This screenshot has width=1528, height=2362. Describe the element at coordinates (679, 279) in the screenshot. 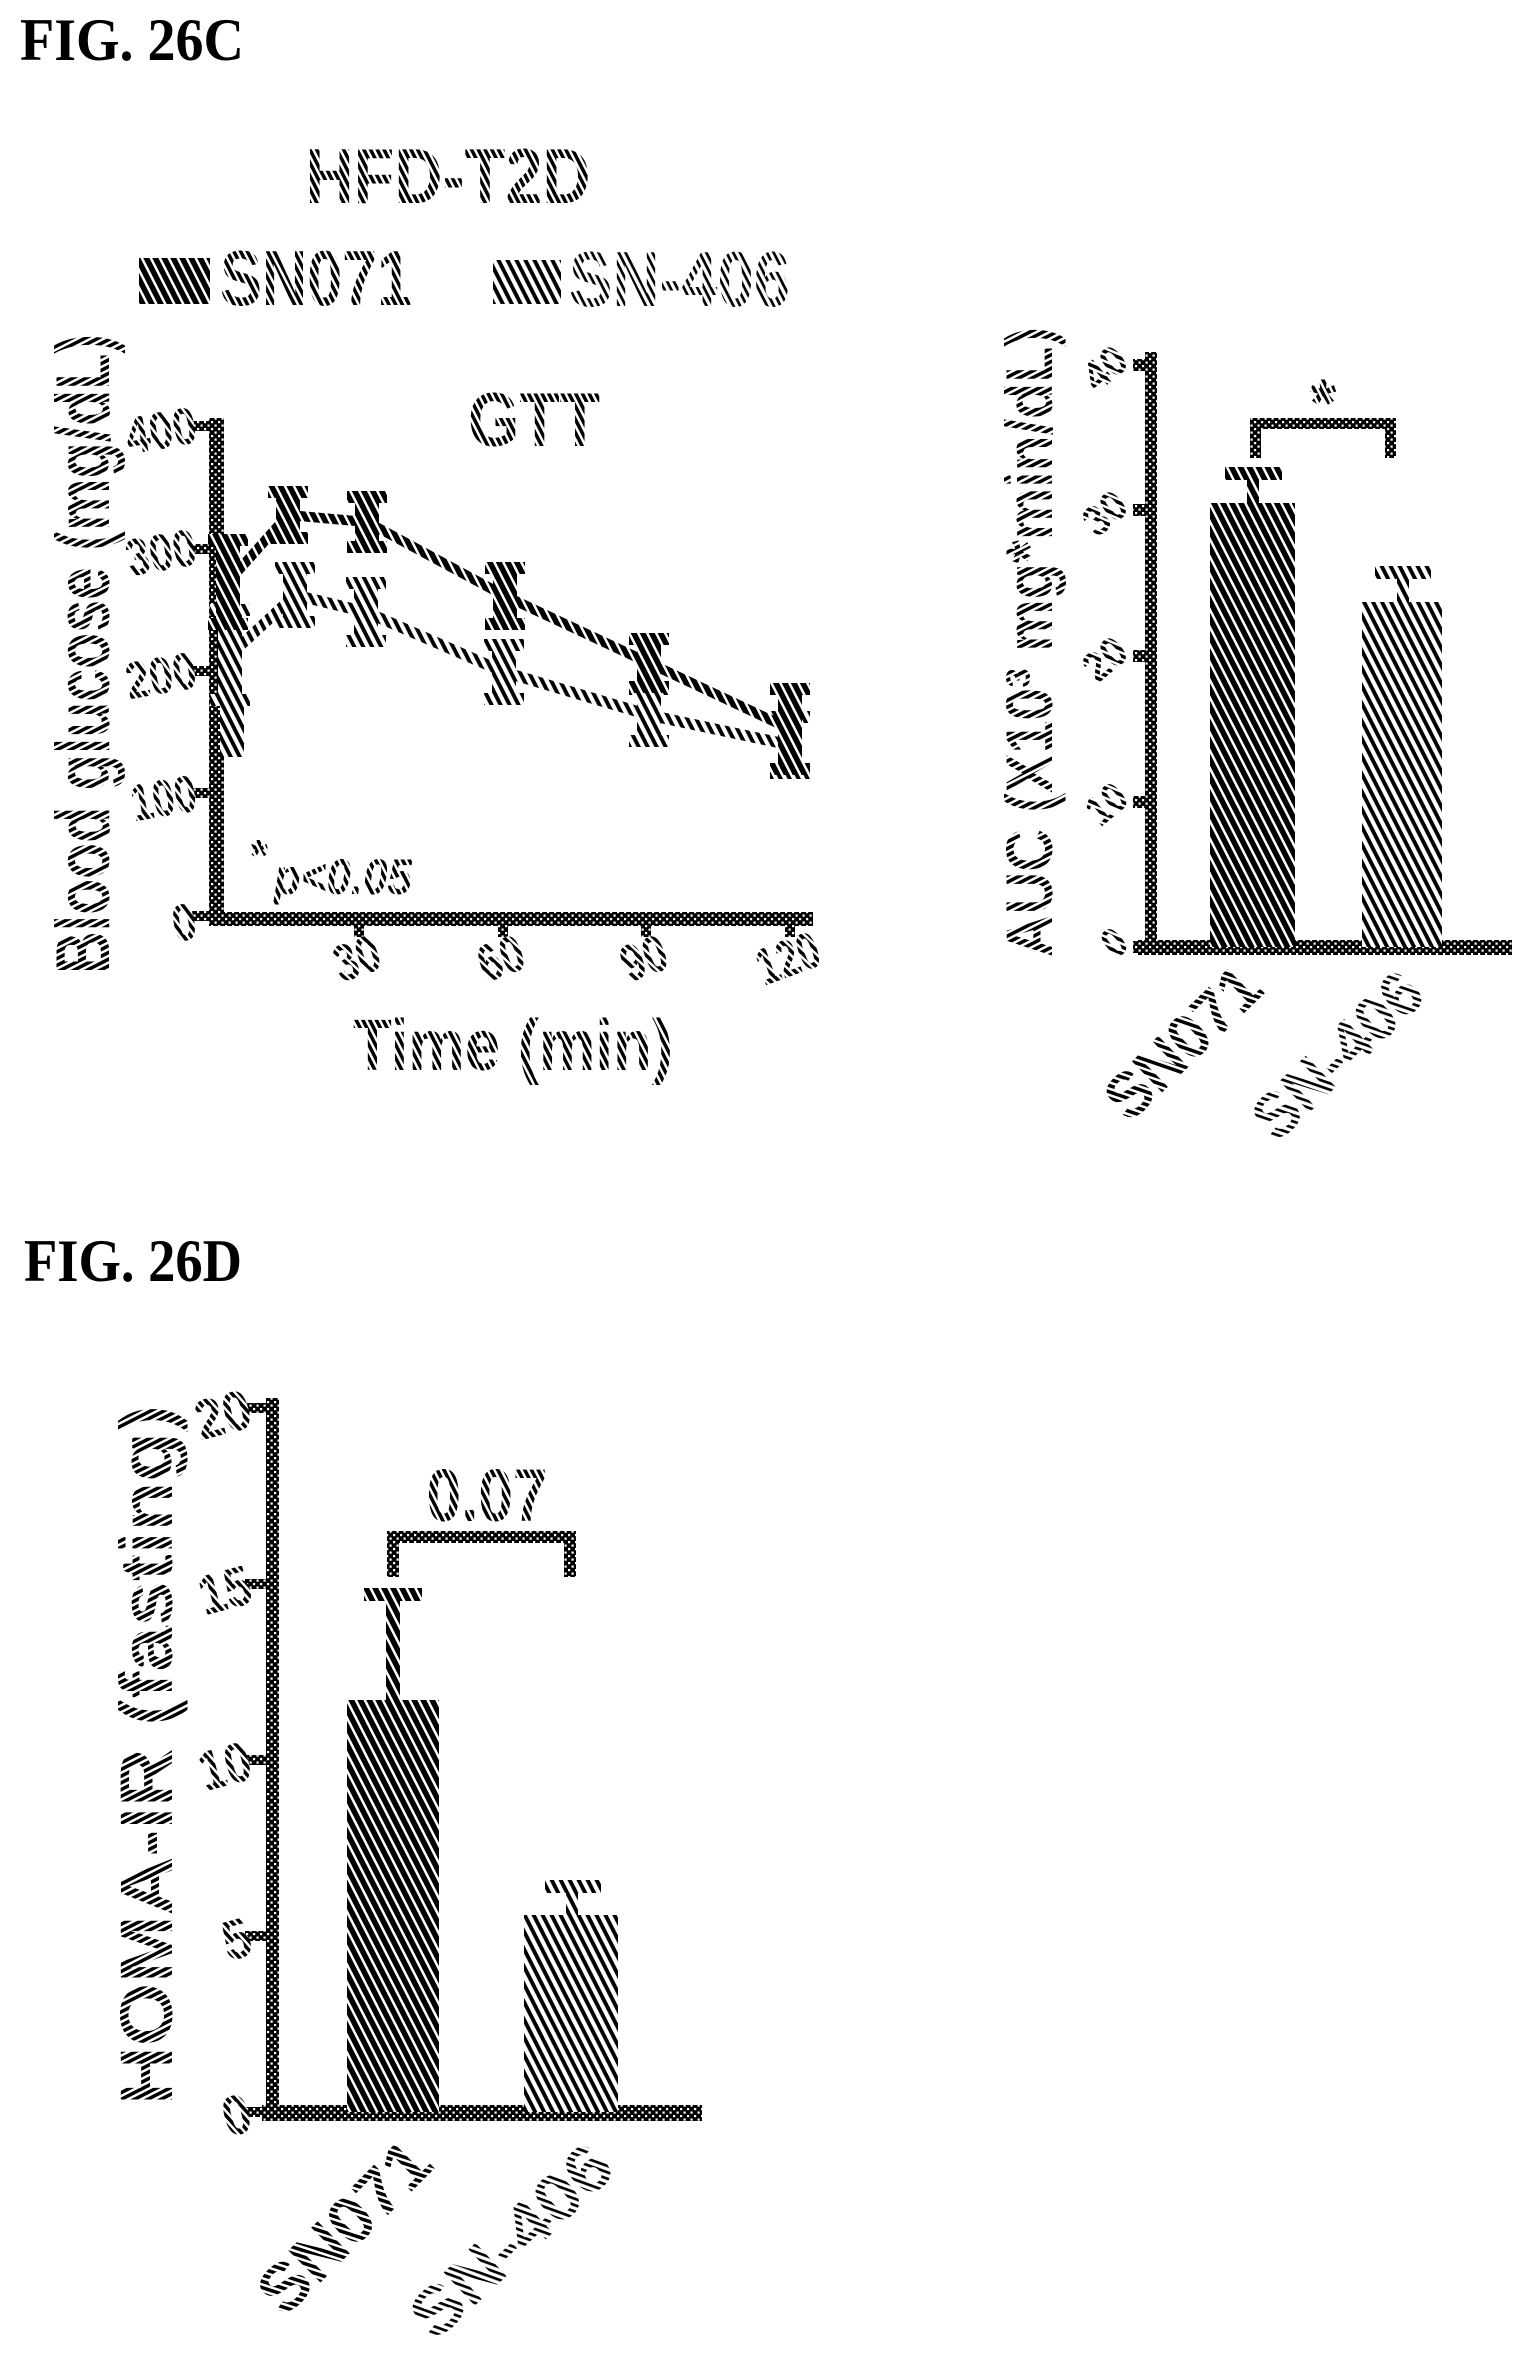

I see `svg-text: SN-406` at that location.